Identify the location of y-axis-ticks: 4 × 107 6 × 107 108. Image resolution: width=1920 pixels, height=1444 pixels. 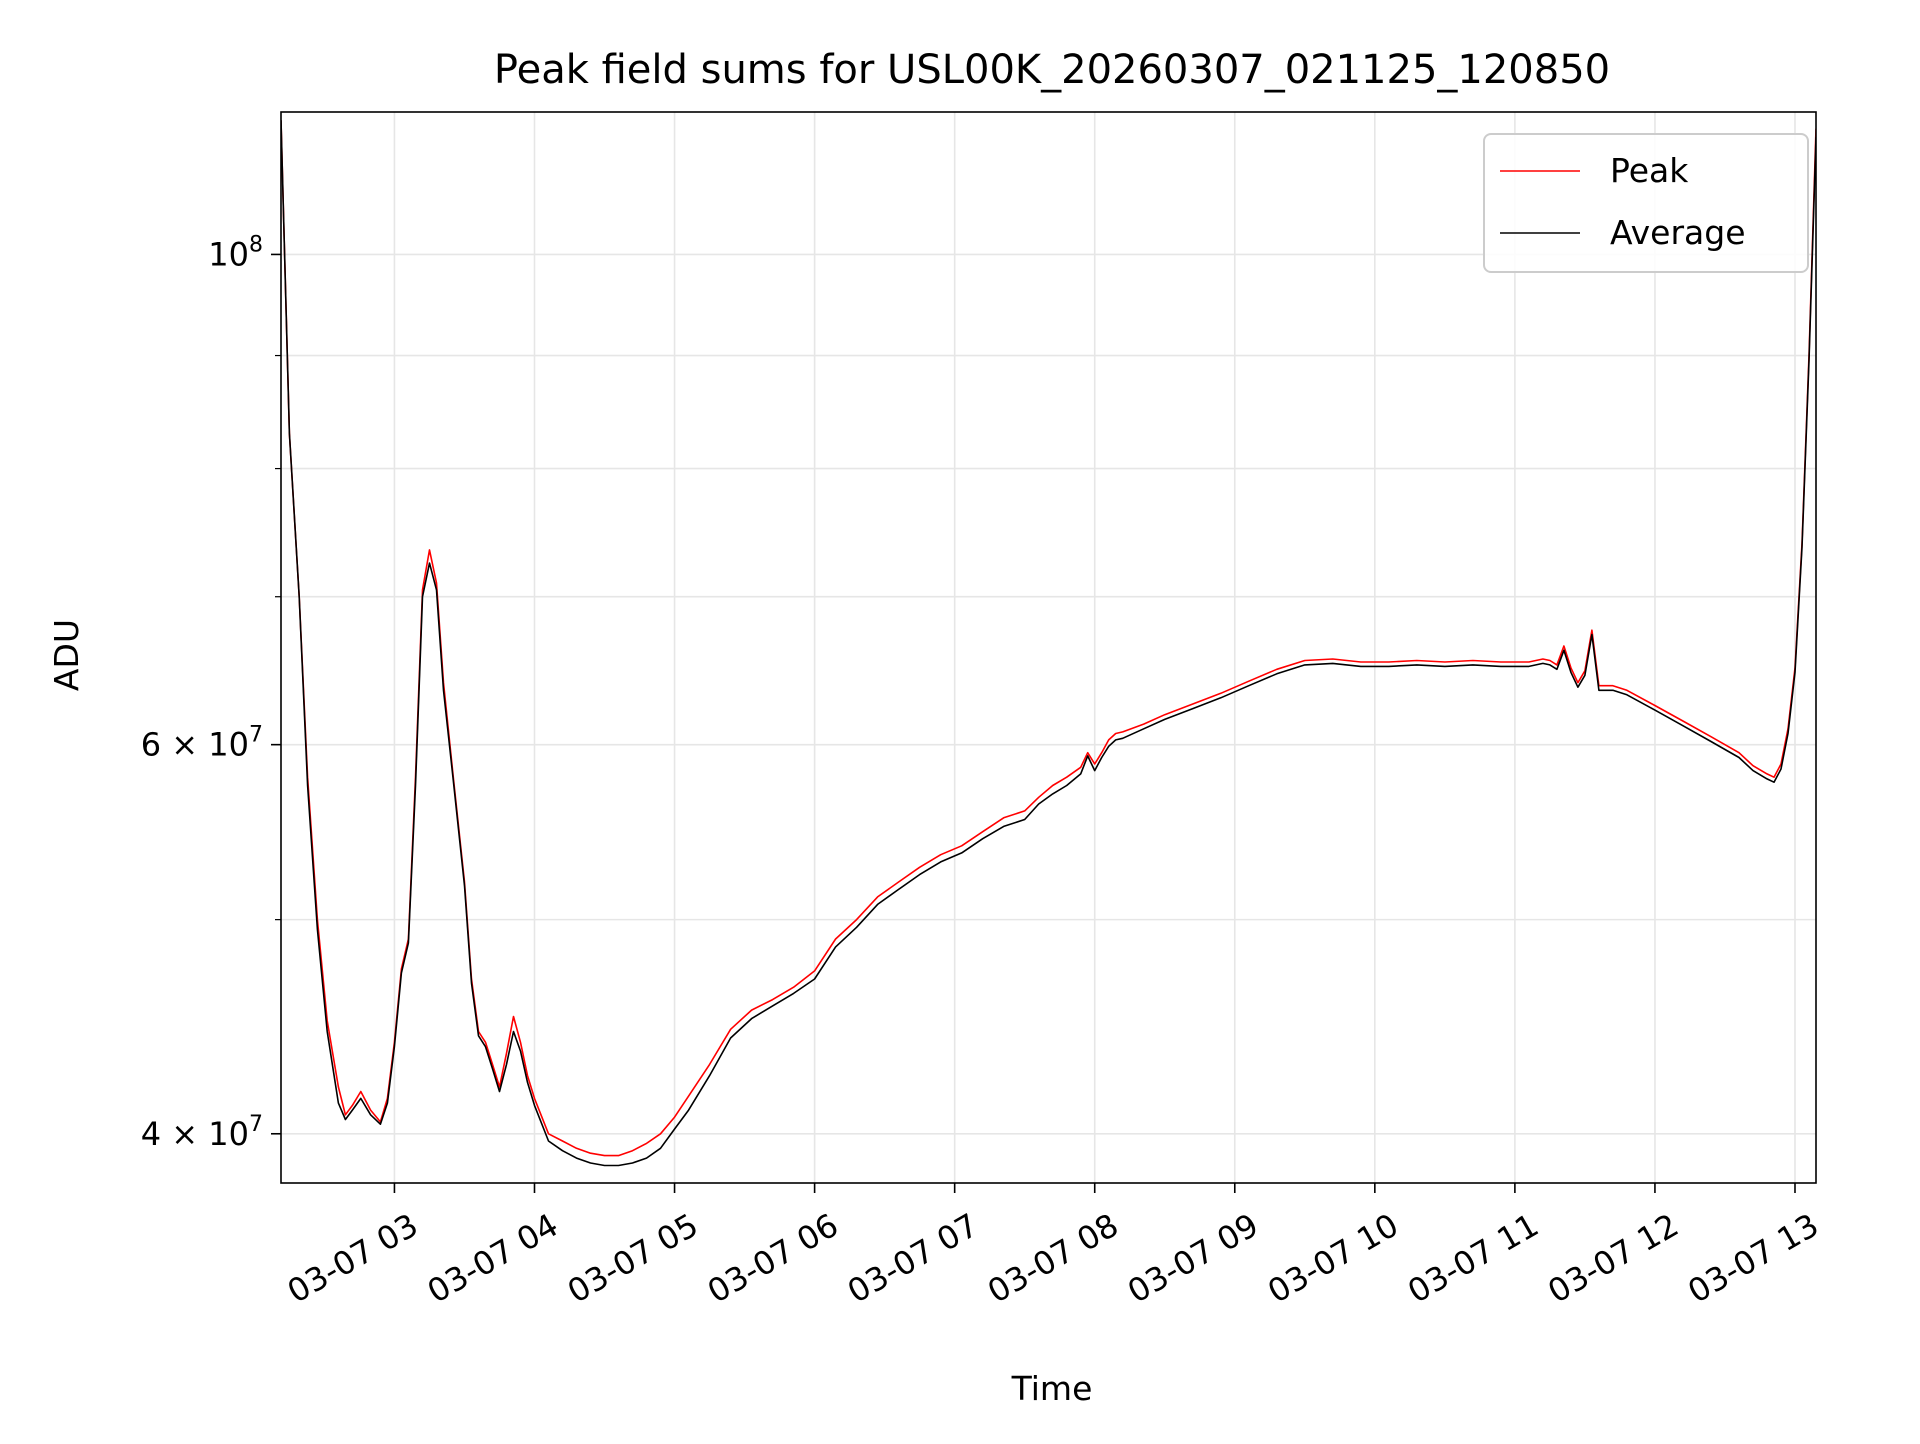
(211, 692).